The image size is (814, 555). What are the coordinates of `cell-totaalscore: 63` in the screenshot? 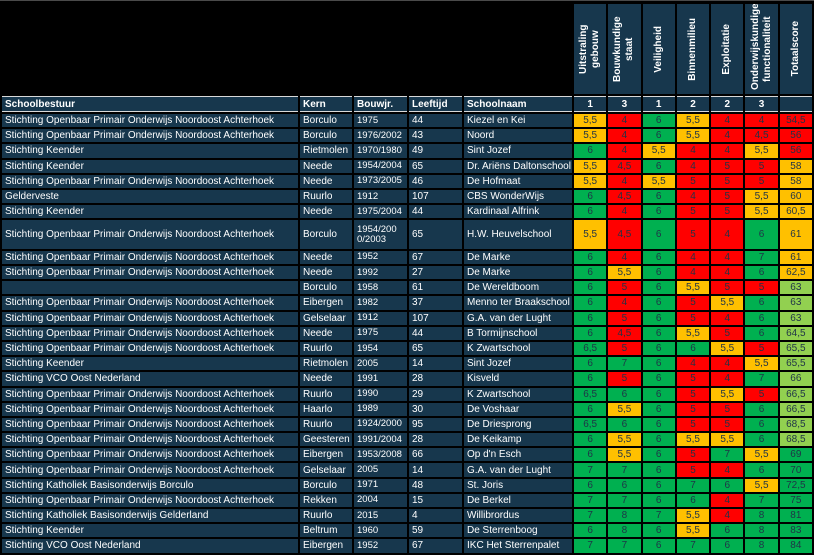 It's located at (795, 288).